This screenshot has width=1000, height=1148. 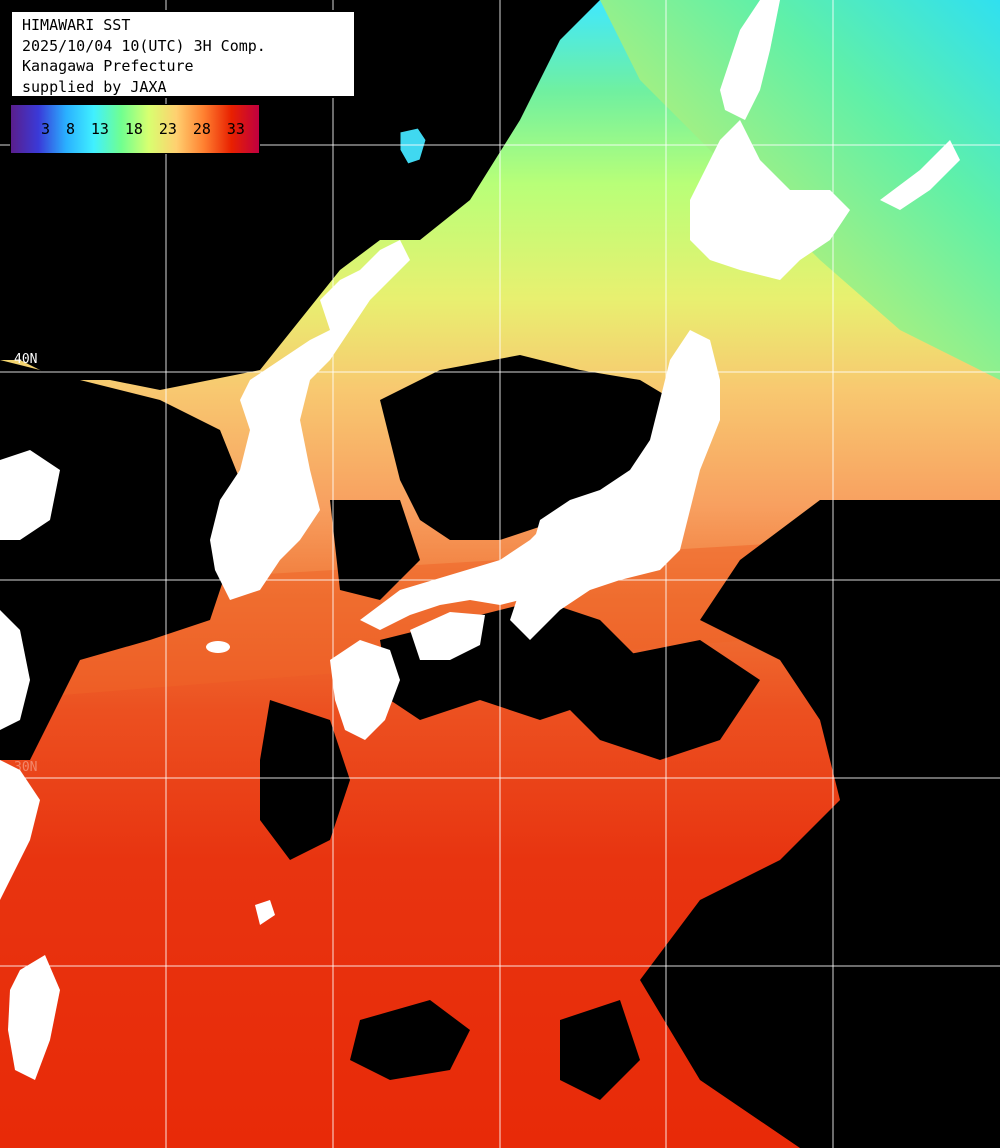 I want to click on colorbar-legend: 3 8 13 18 23 28 33, so click(x=135, y=129).